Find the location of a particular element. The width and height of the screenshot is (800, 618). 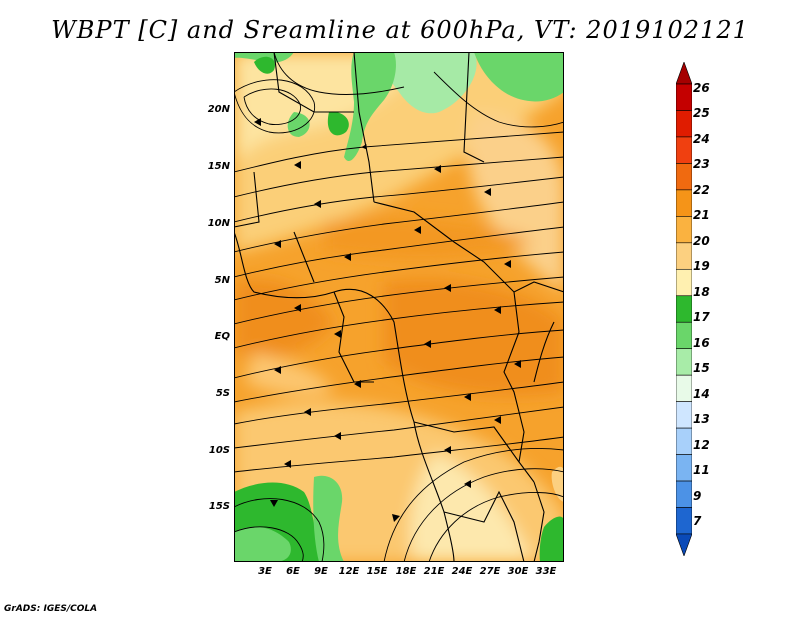

lon-label-21e: 21E is located at coordinates (434, 571).